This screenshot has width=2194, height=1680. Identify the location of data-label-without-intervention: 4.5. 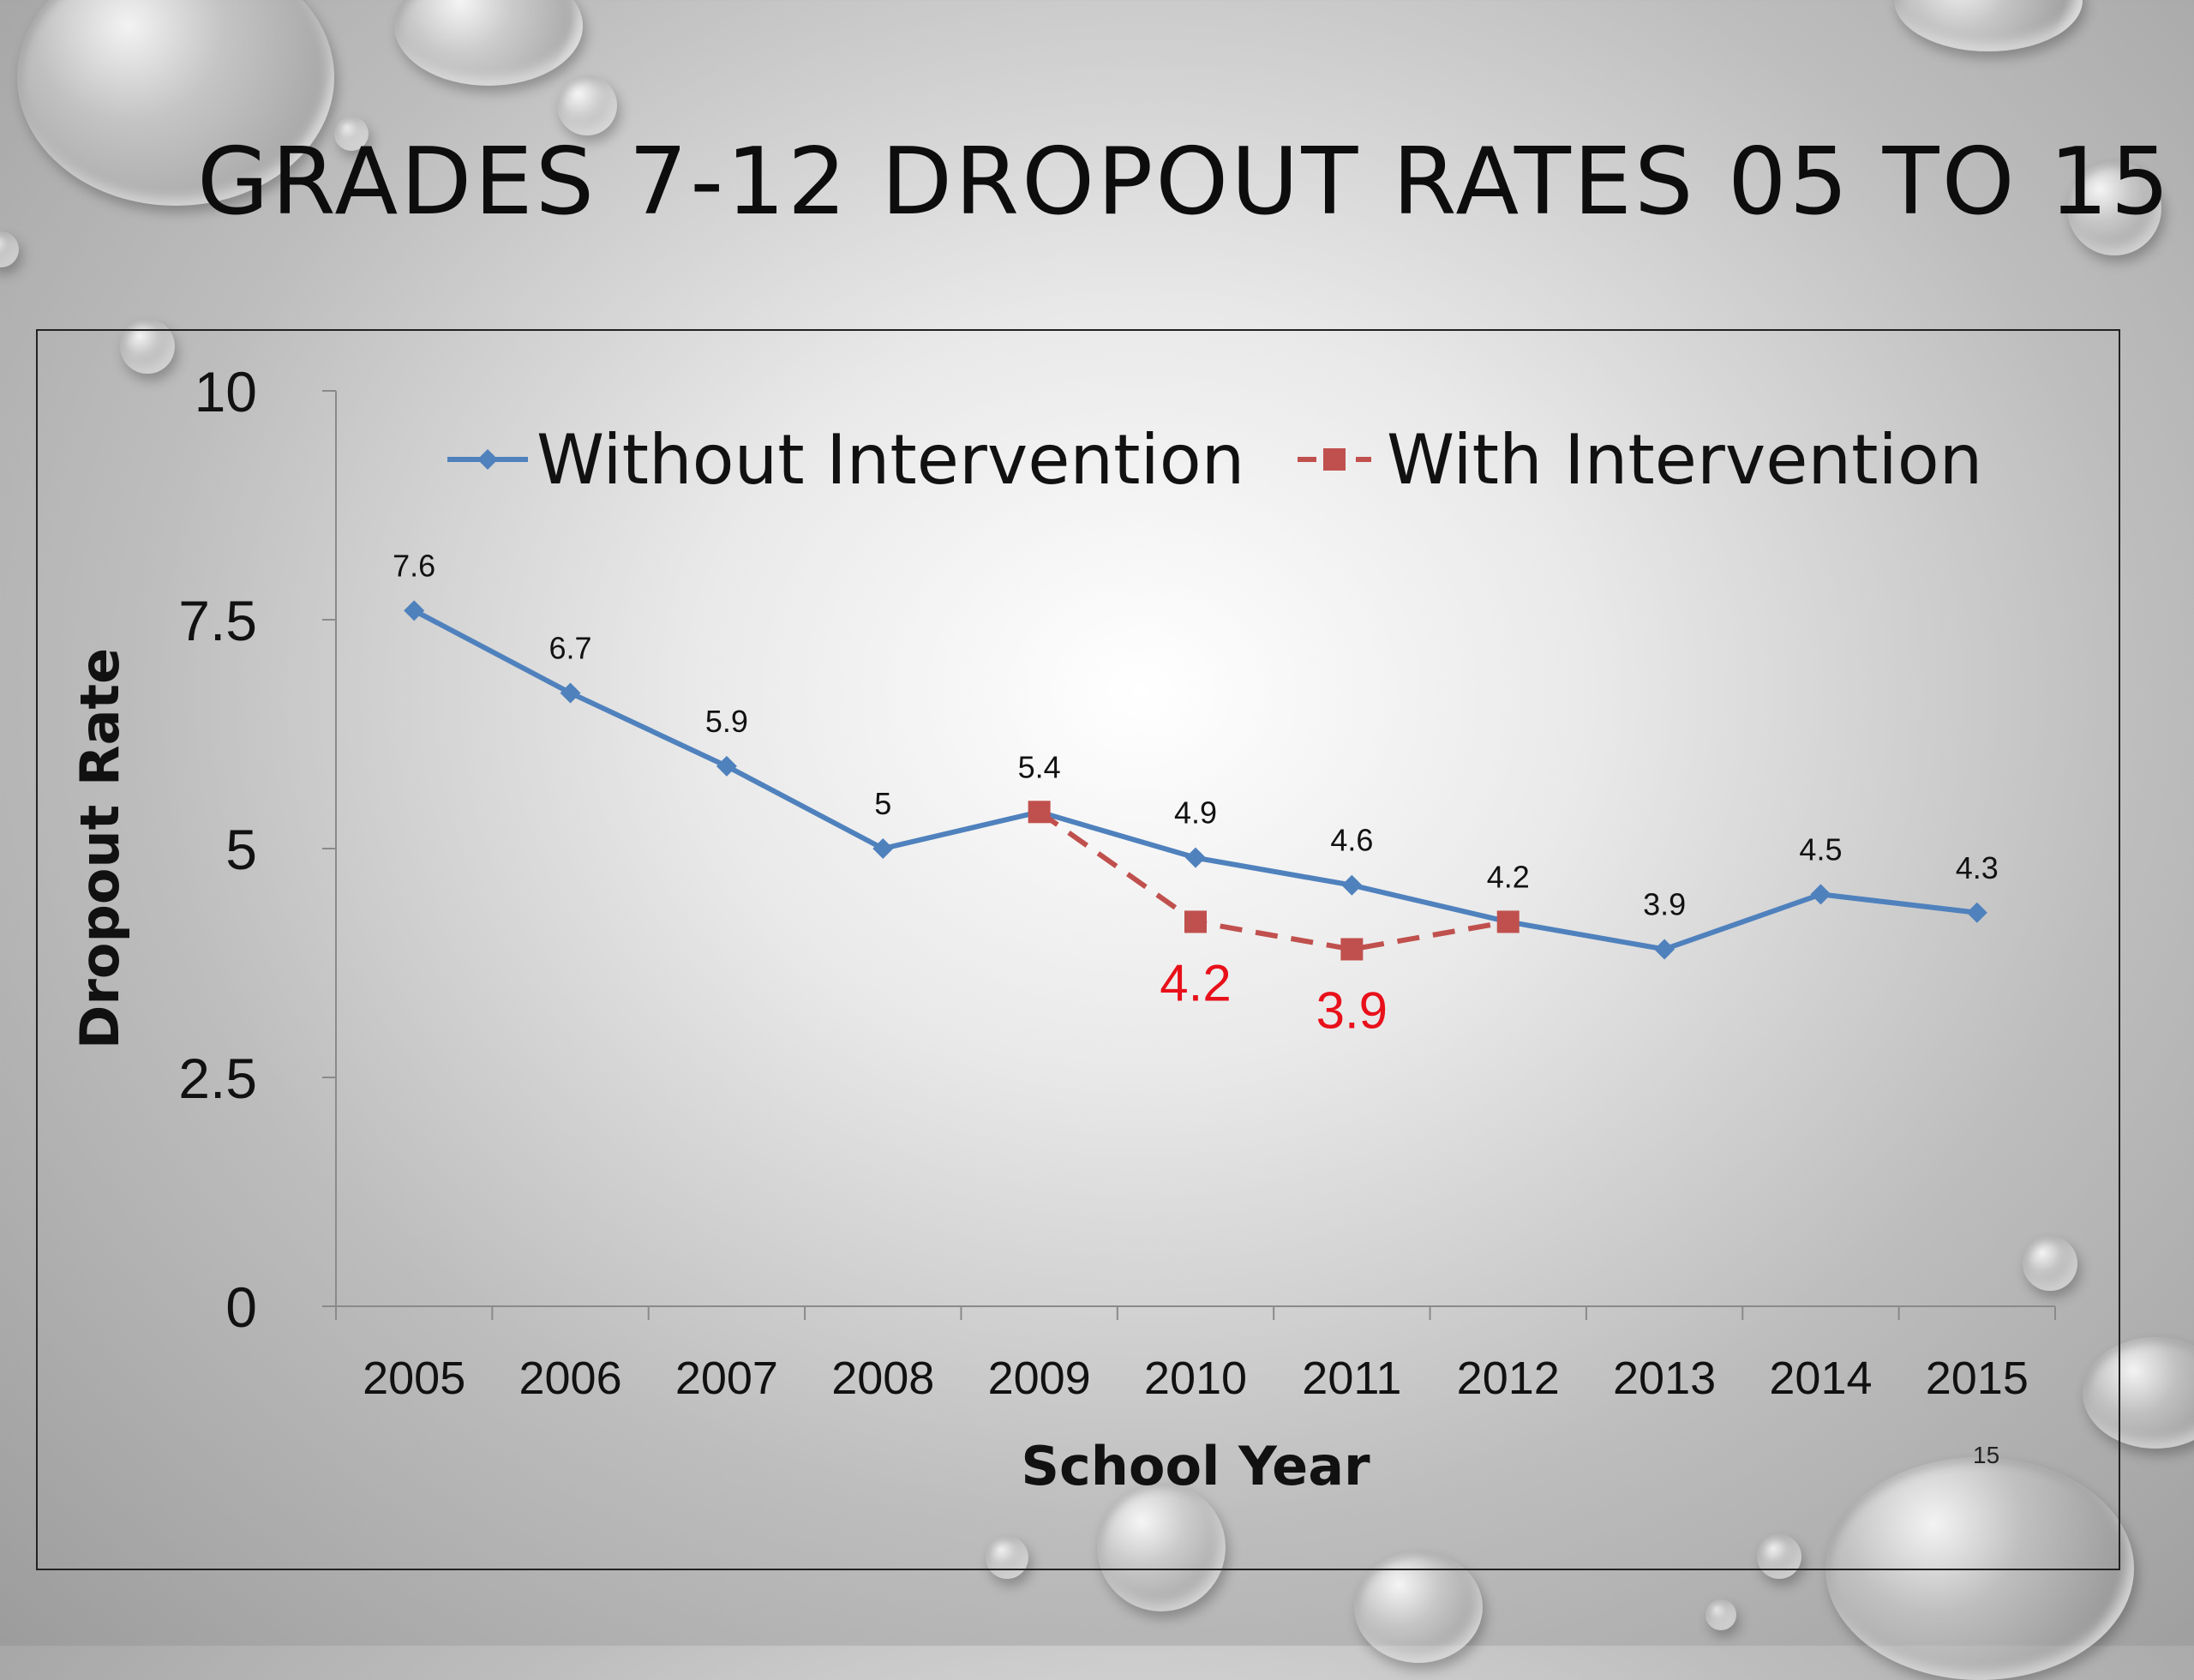
(1820, 849).